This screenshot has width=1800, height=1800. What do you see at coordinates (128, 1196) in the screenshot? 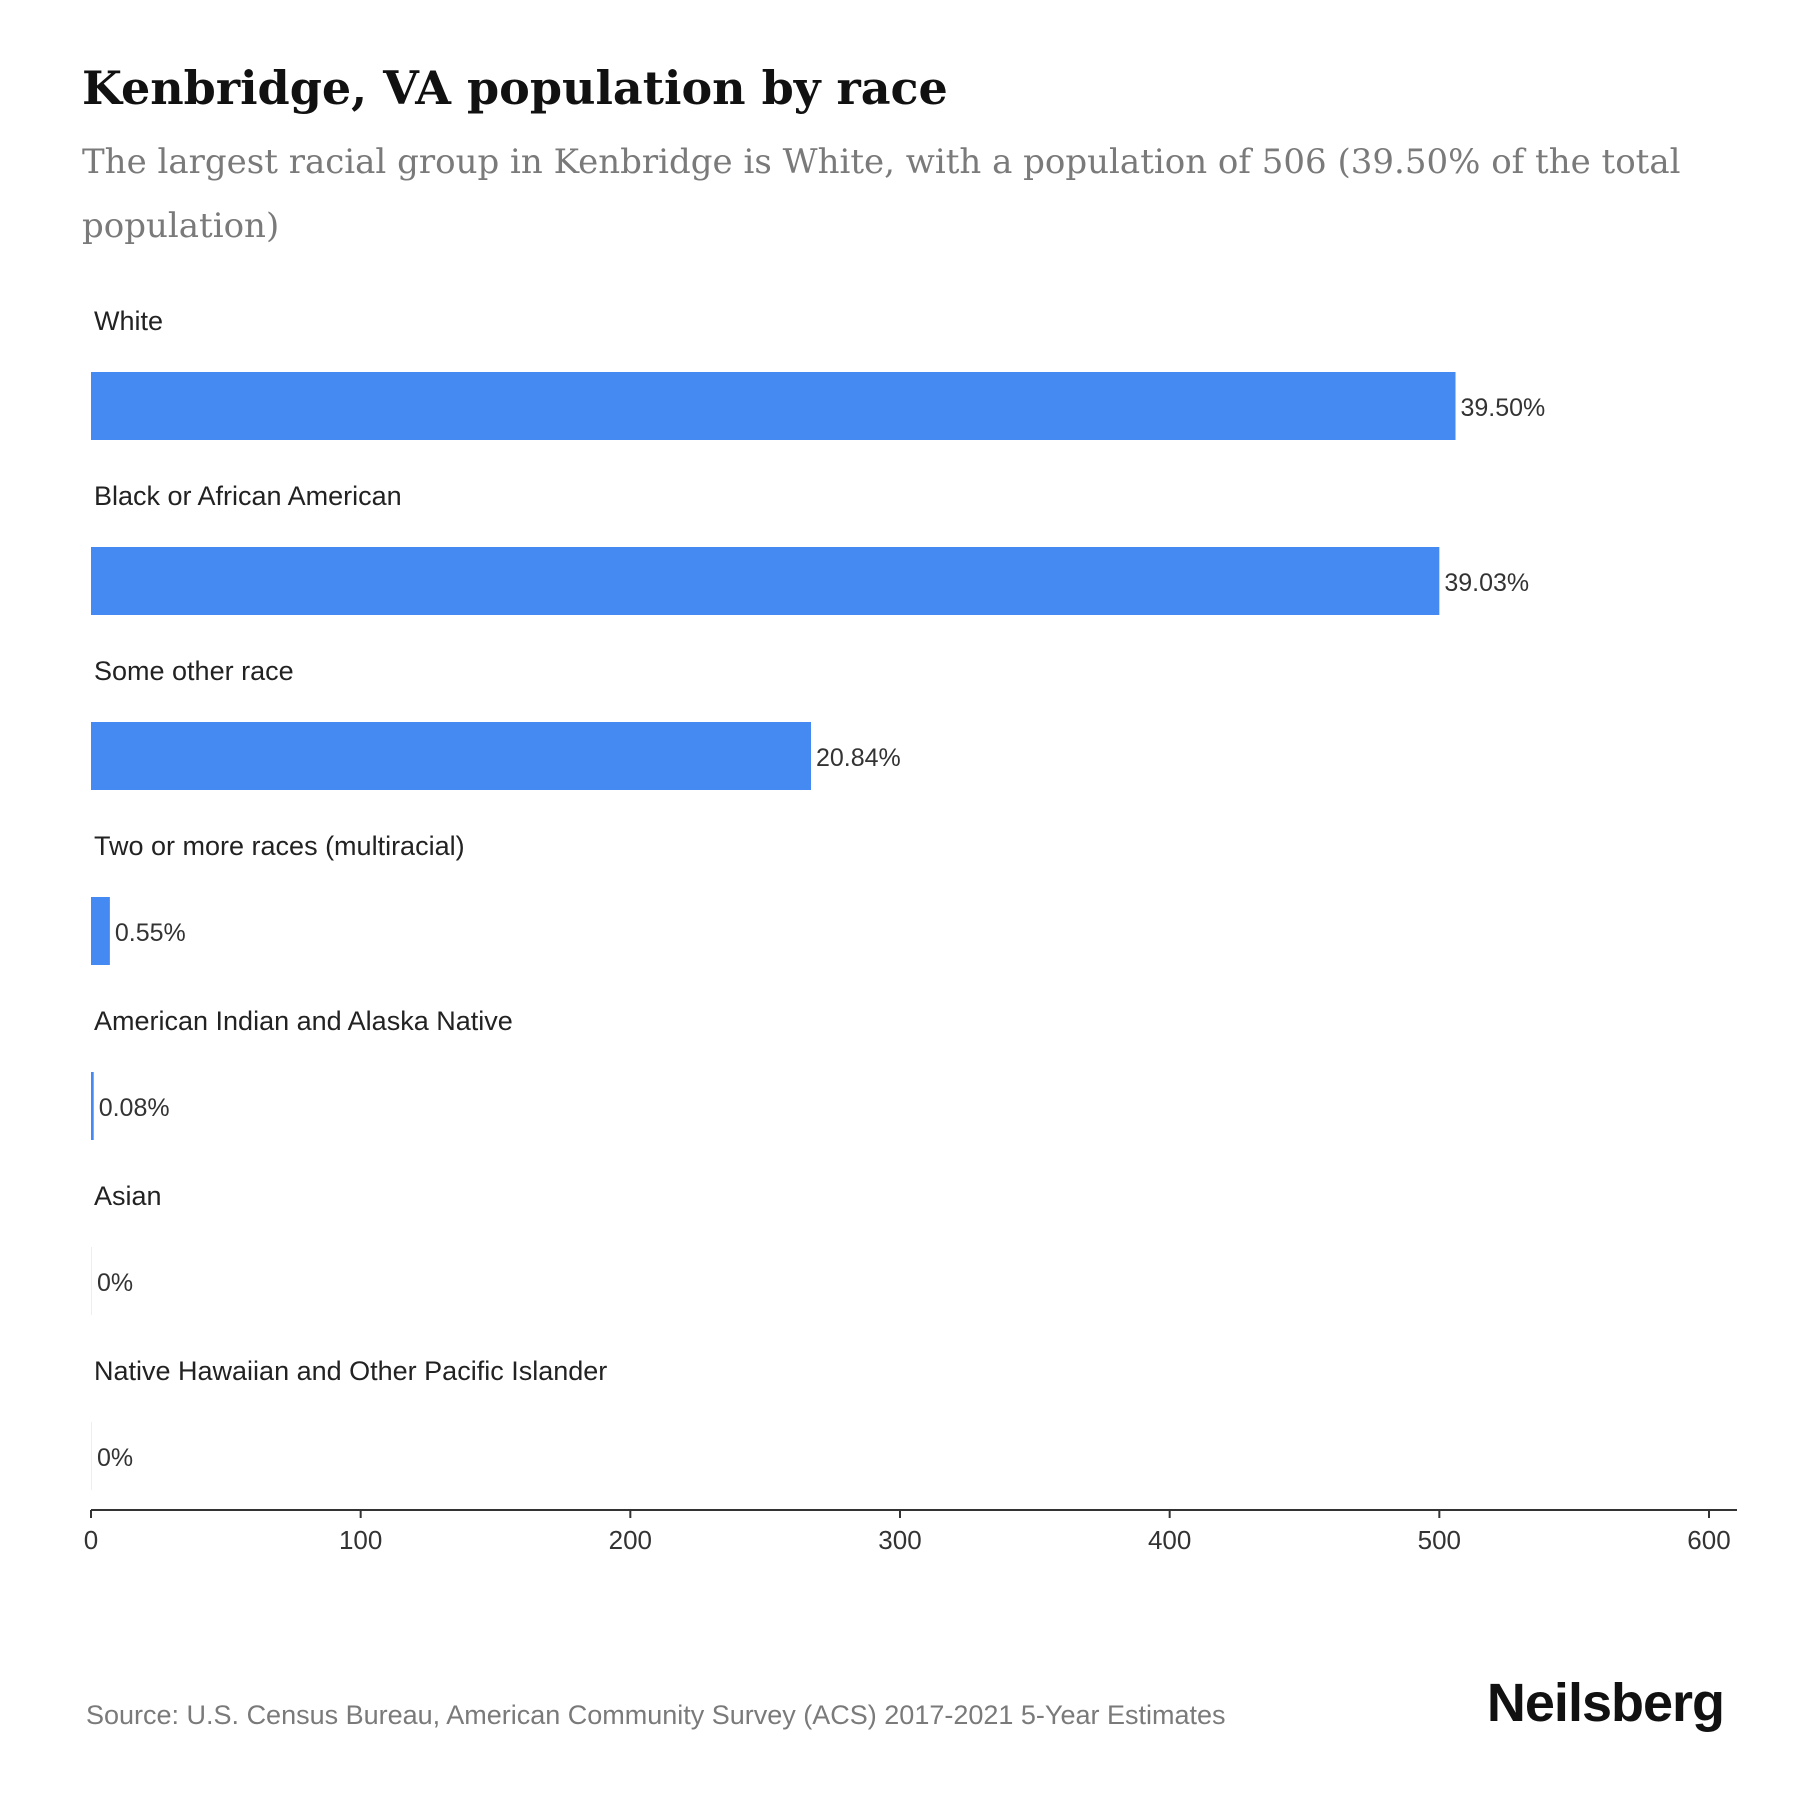
I see `category-label: Asian` at bounding box center [128, 1196].